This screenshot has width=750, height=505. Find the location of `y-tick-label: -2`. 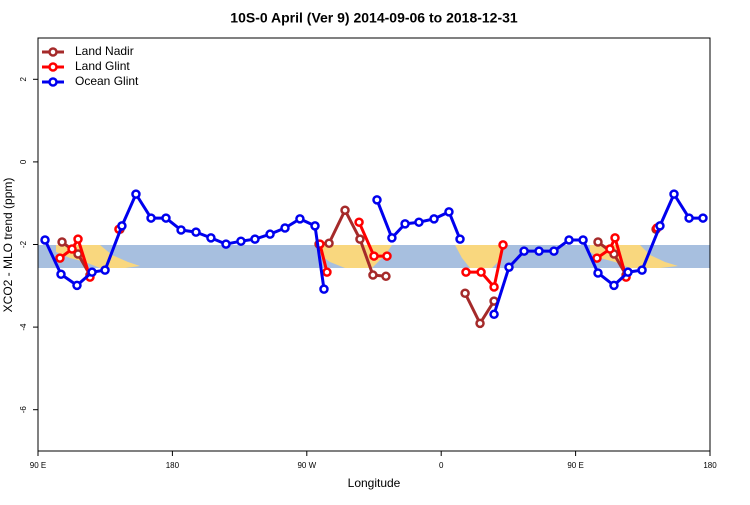

y-tick-label: -2 is located at coordinates (23, 244).